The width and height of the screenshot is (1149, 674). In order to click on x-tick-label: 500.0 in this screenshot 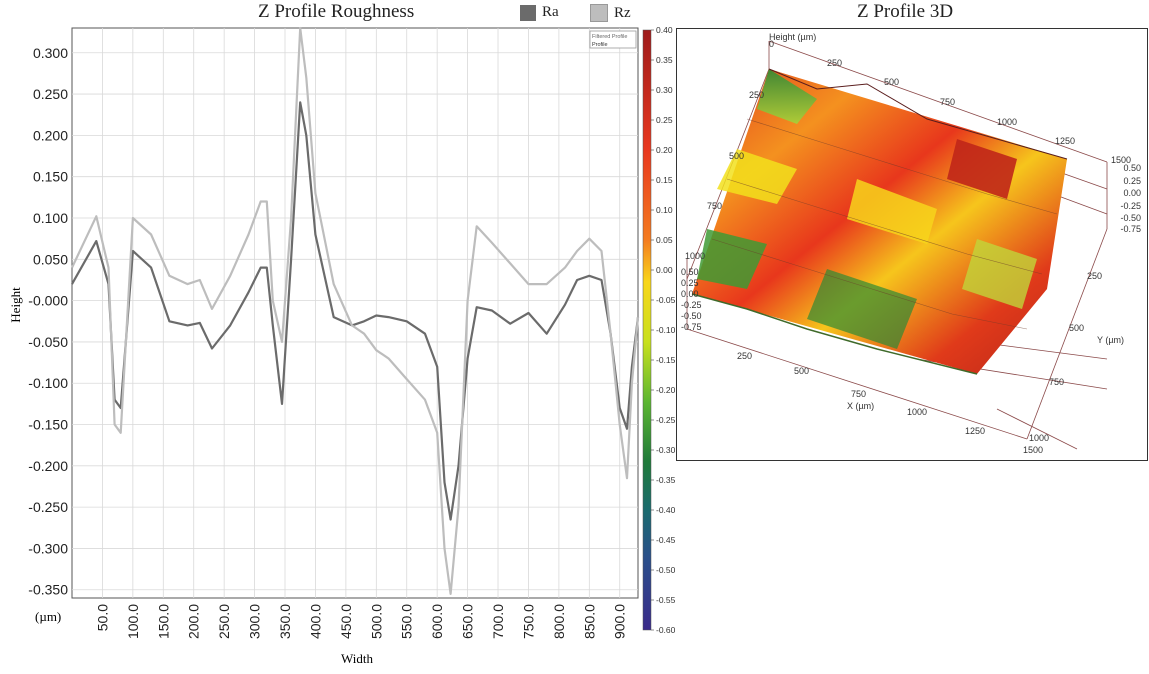, I will do `click(376, 621)`.